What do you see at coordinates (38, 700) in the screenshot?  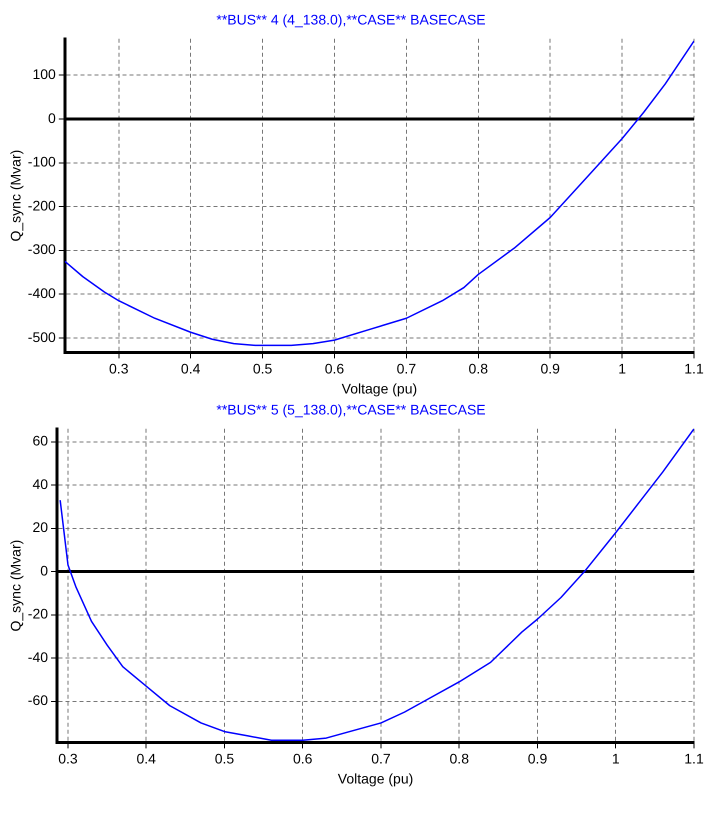 I see `y-tick-label: -60` at bounding box center [38, 700].